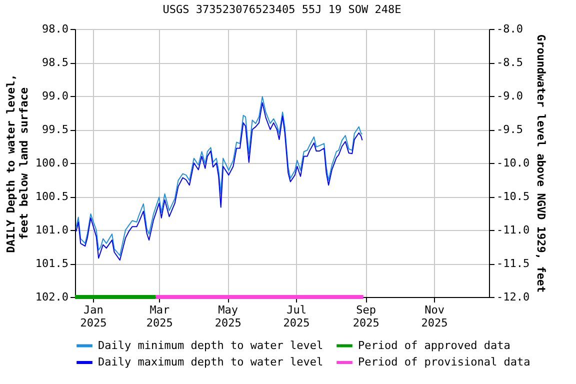 The height and width of the screenshot is (384, 576). Describe the element at coordinates (17, 163) in the screenshot. I see `y-axis-title: DAILY Depth to water level, feet below land surface` at that location.